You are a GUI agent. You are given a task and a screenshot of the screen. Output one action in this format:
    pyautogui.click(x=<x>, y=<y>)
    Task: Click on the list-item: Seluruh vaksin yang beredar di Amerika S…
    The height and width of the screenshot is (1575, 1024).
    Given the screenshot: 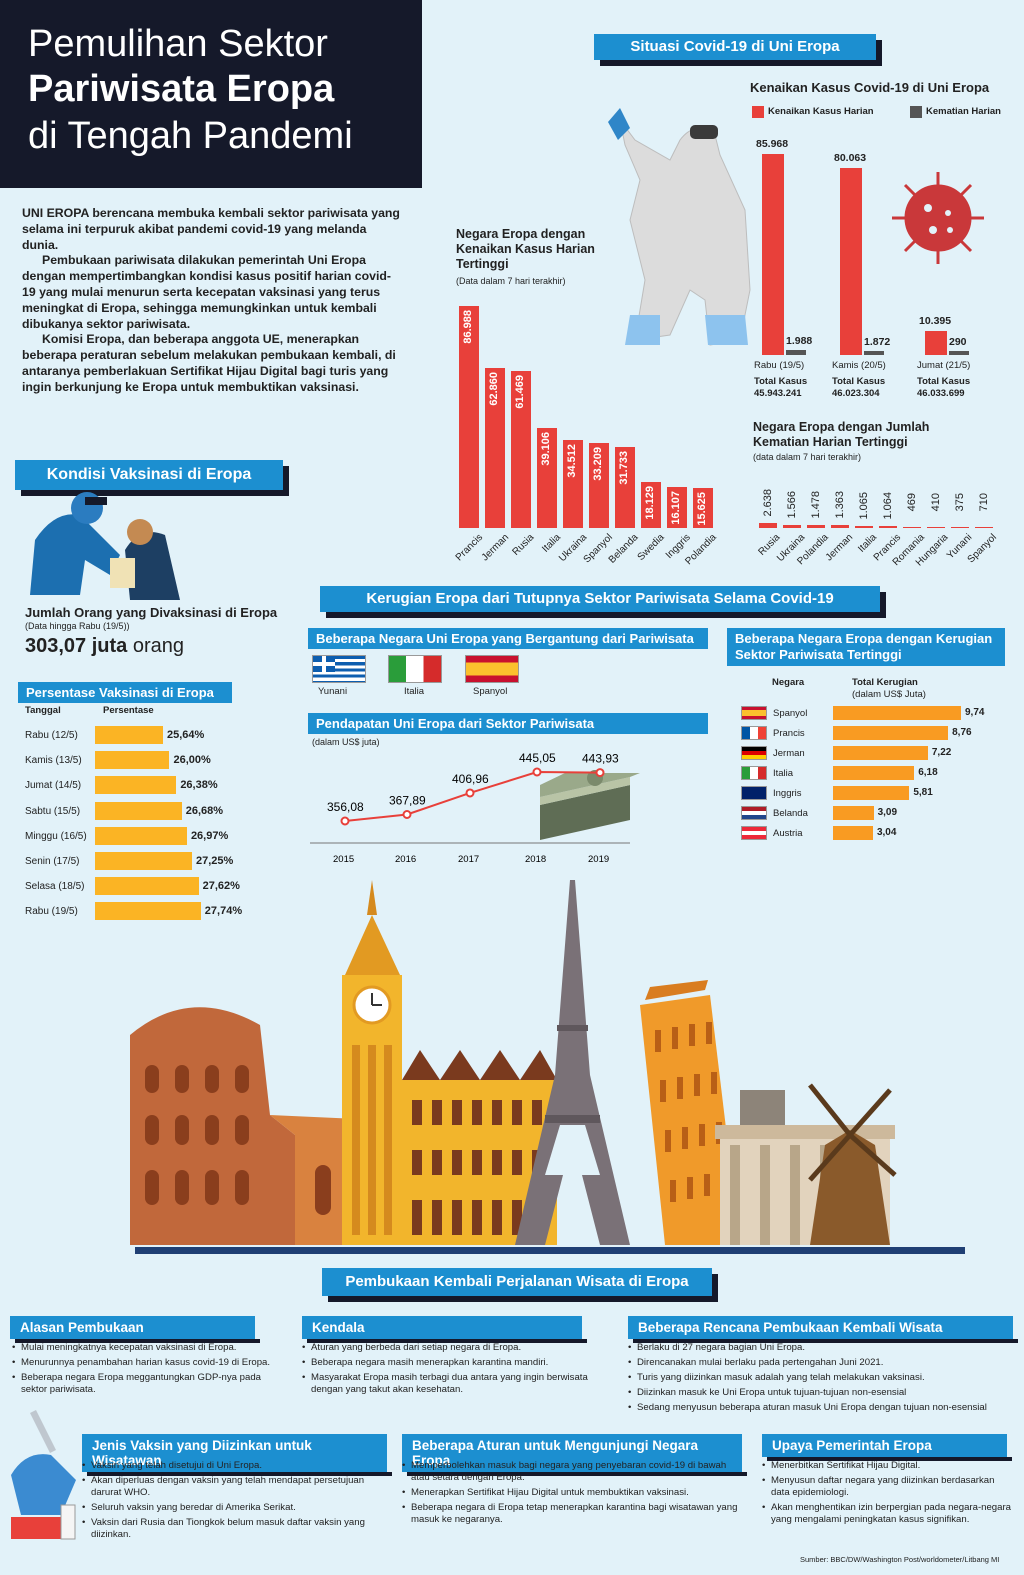 What is the action you would take?
    pyautogui.click(x=232, y=1508)
    